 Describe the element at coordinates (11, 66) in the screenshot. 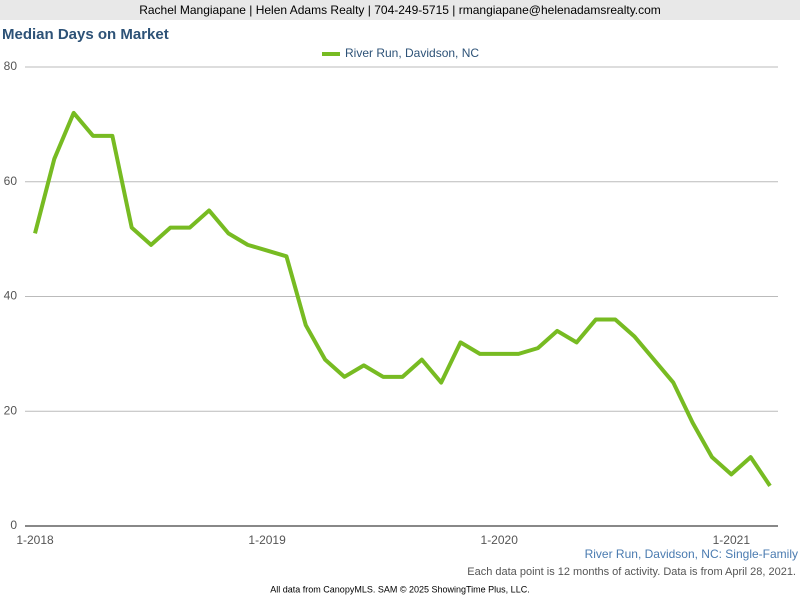

I see `y-tick-label: 80` at that location.